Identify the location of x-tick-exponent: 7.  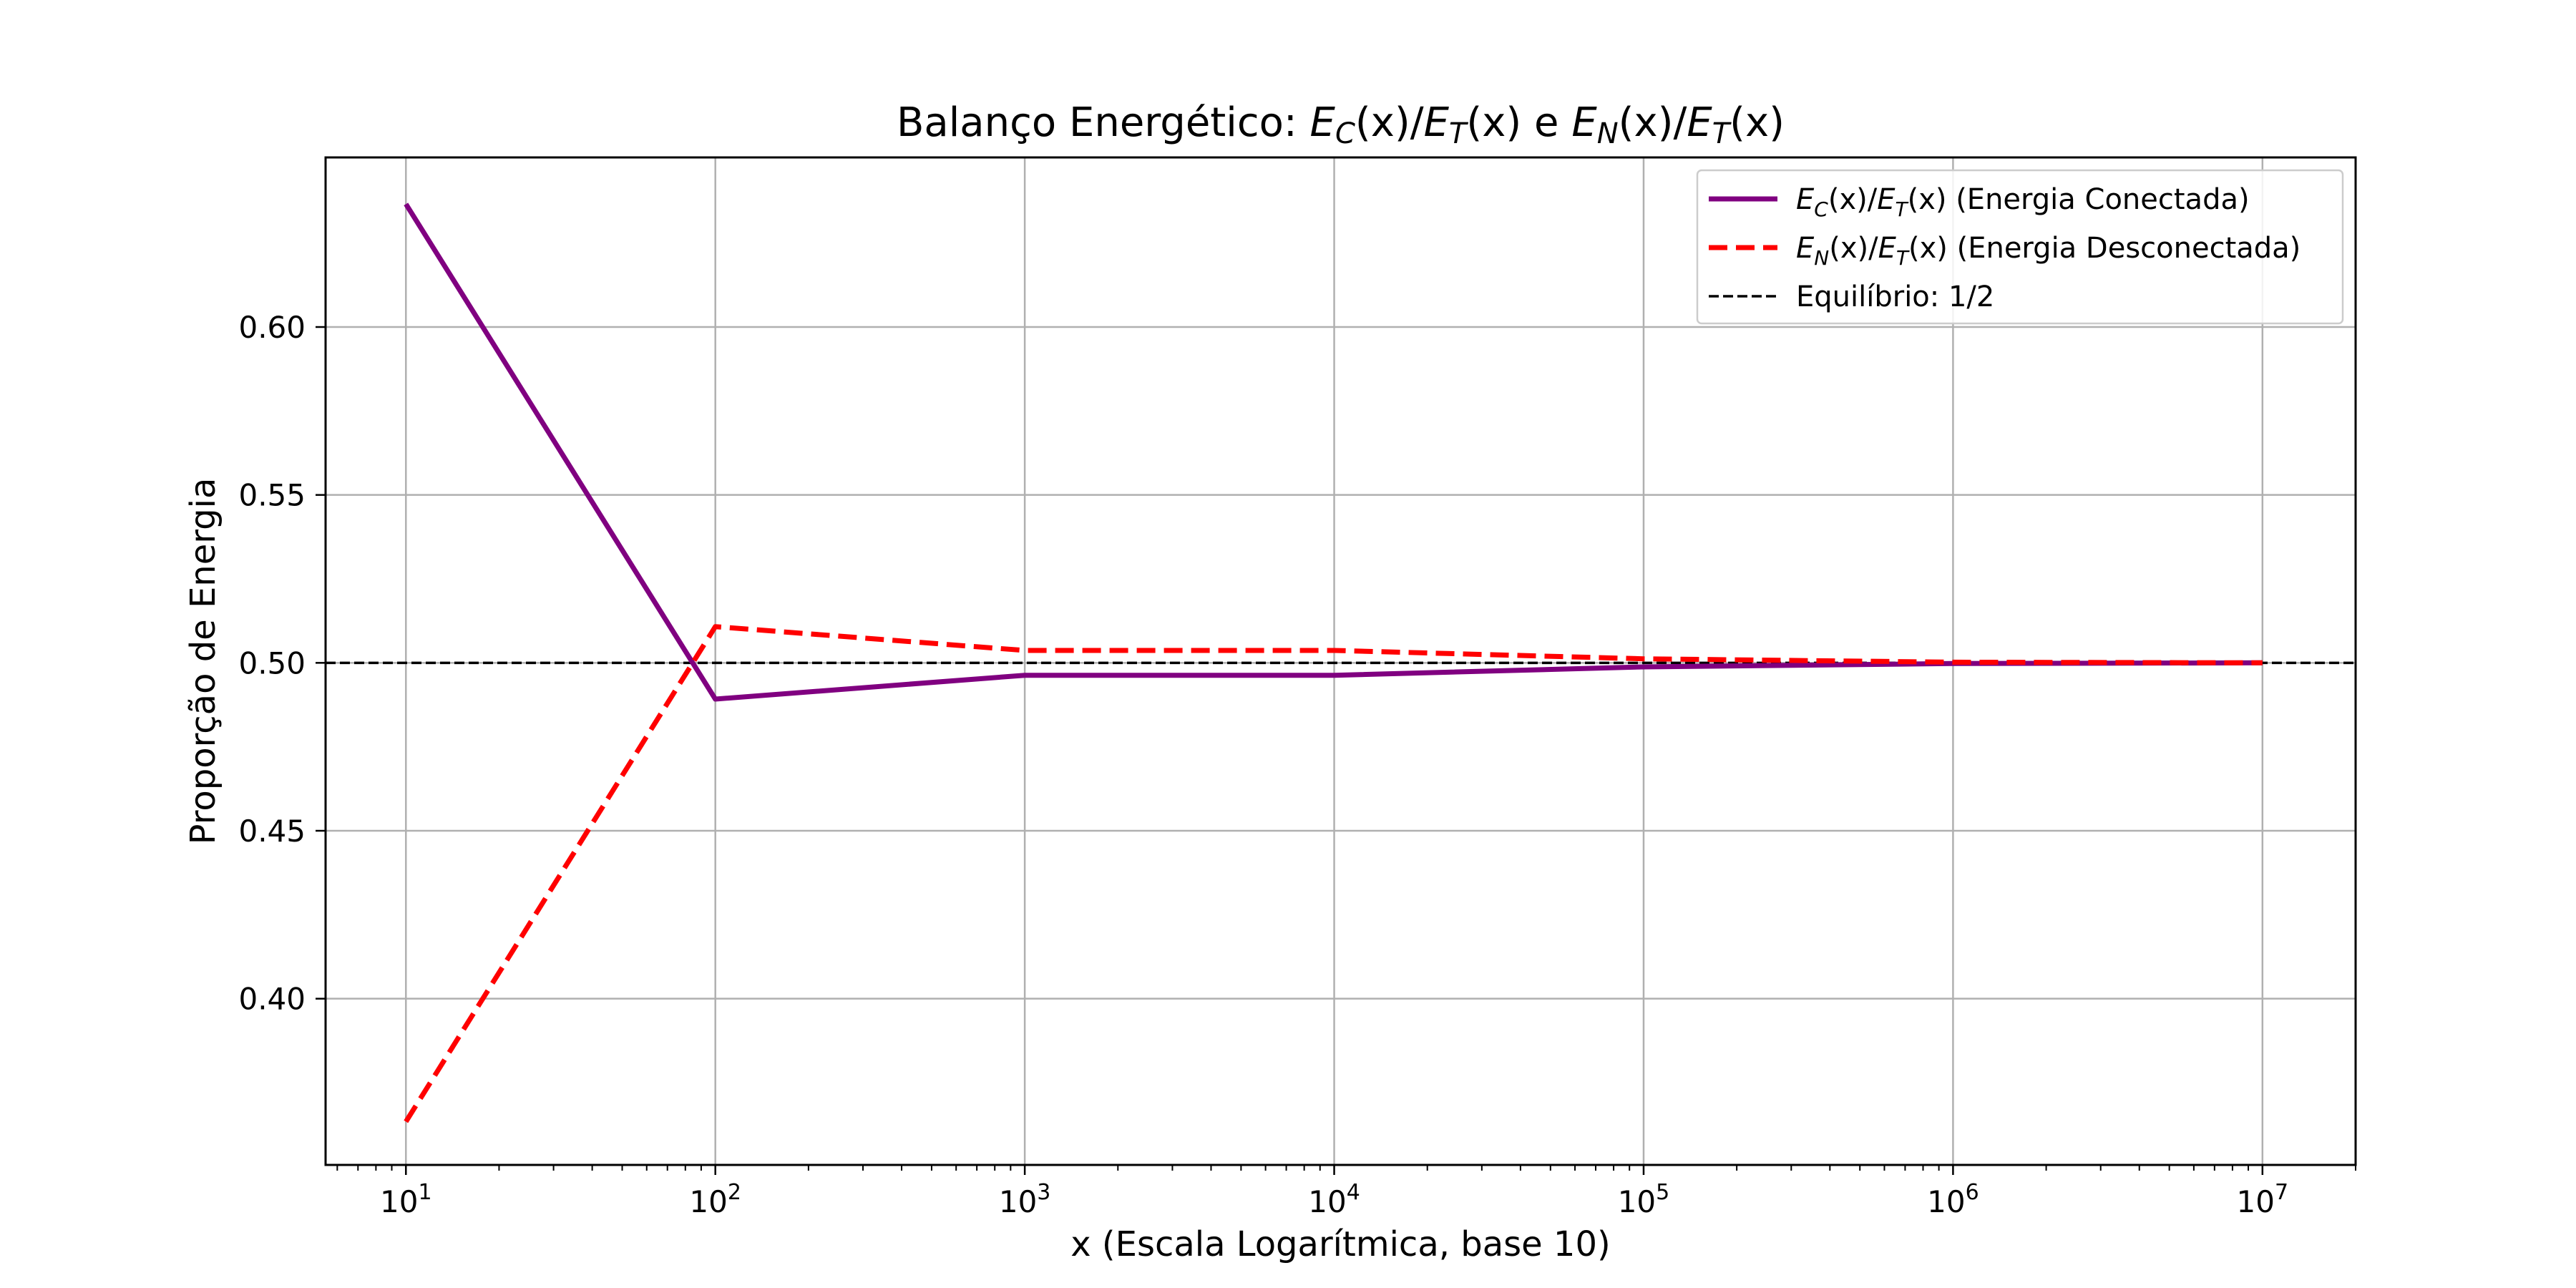
(2281, 1192).